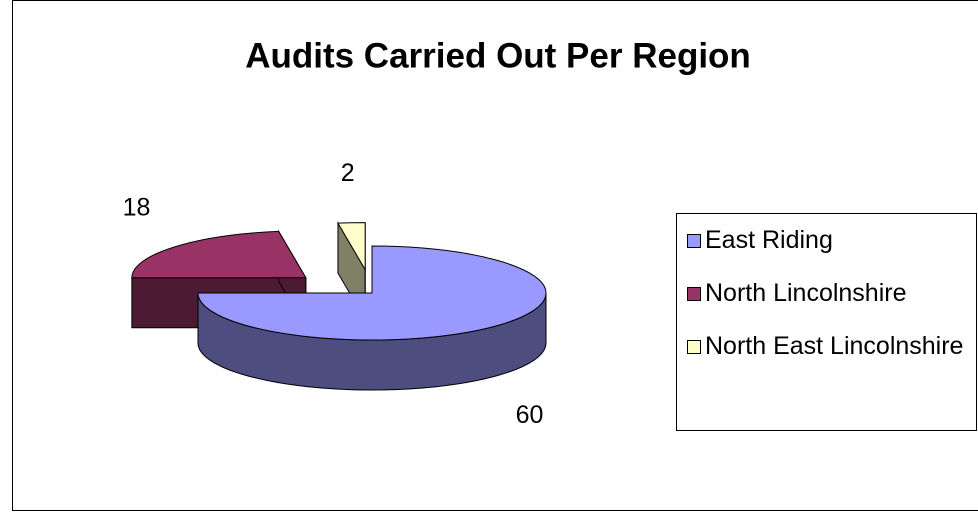 The height and width of the screenshot is (512, 978). Describe the element at coordinates (137, 208) in the screenshot. I see `data-label: 18` at that location.